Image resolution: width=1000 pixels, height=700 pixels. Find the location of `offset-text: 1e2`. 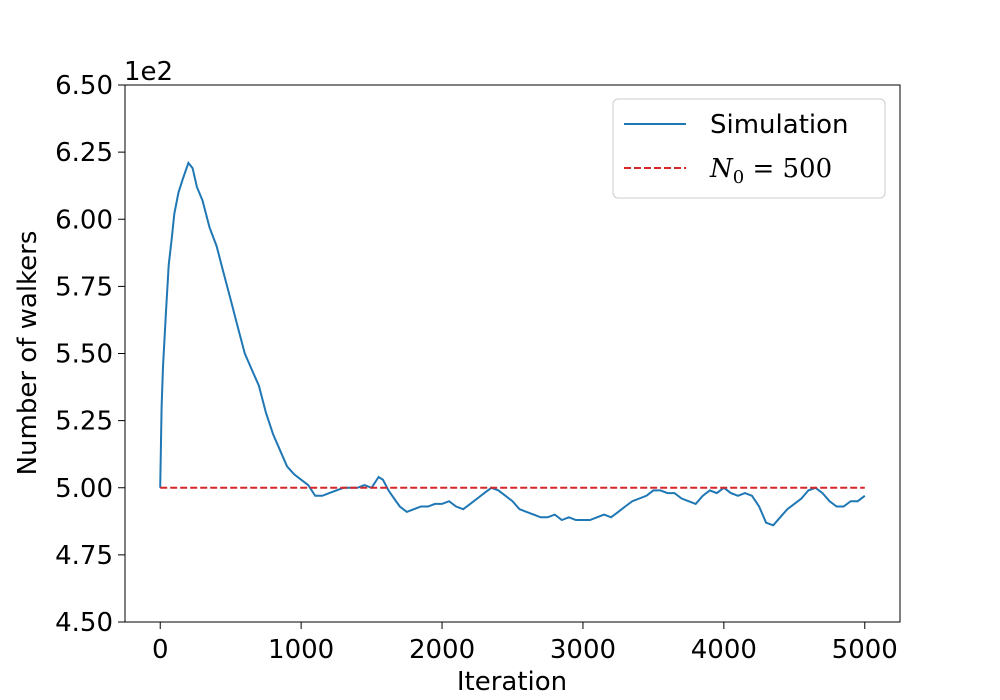

offset-text: 1e2 is located at coordinates (148, 72).